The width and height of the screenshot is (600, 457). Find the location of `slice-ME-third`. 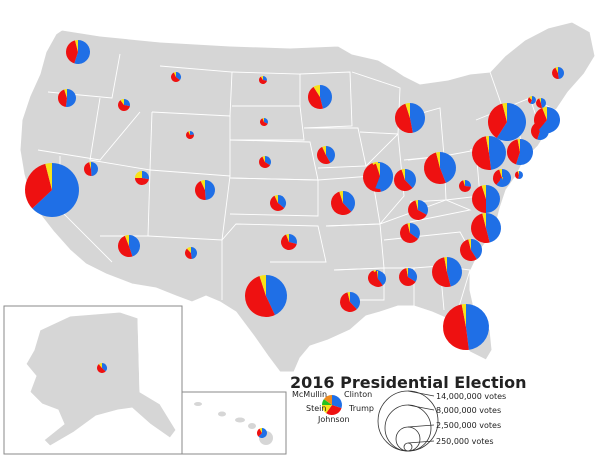

slice-ME-third is located at coordinates (556, 70).